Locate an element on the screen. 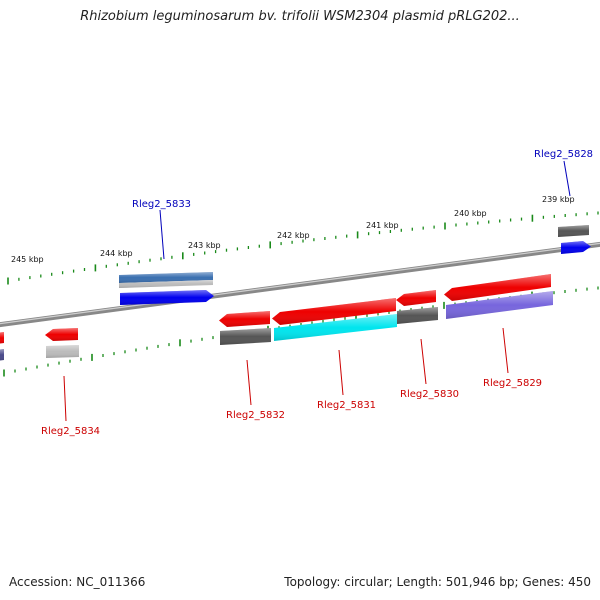 The height and width of the screenshot is (600, 600). scale-label-239kbp: 239 kbp is located at coordinates (558, 199).